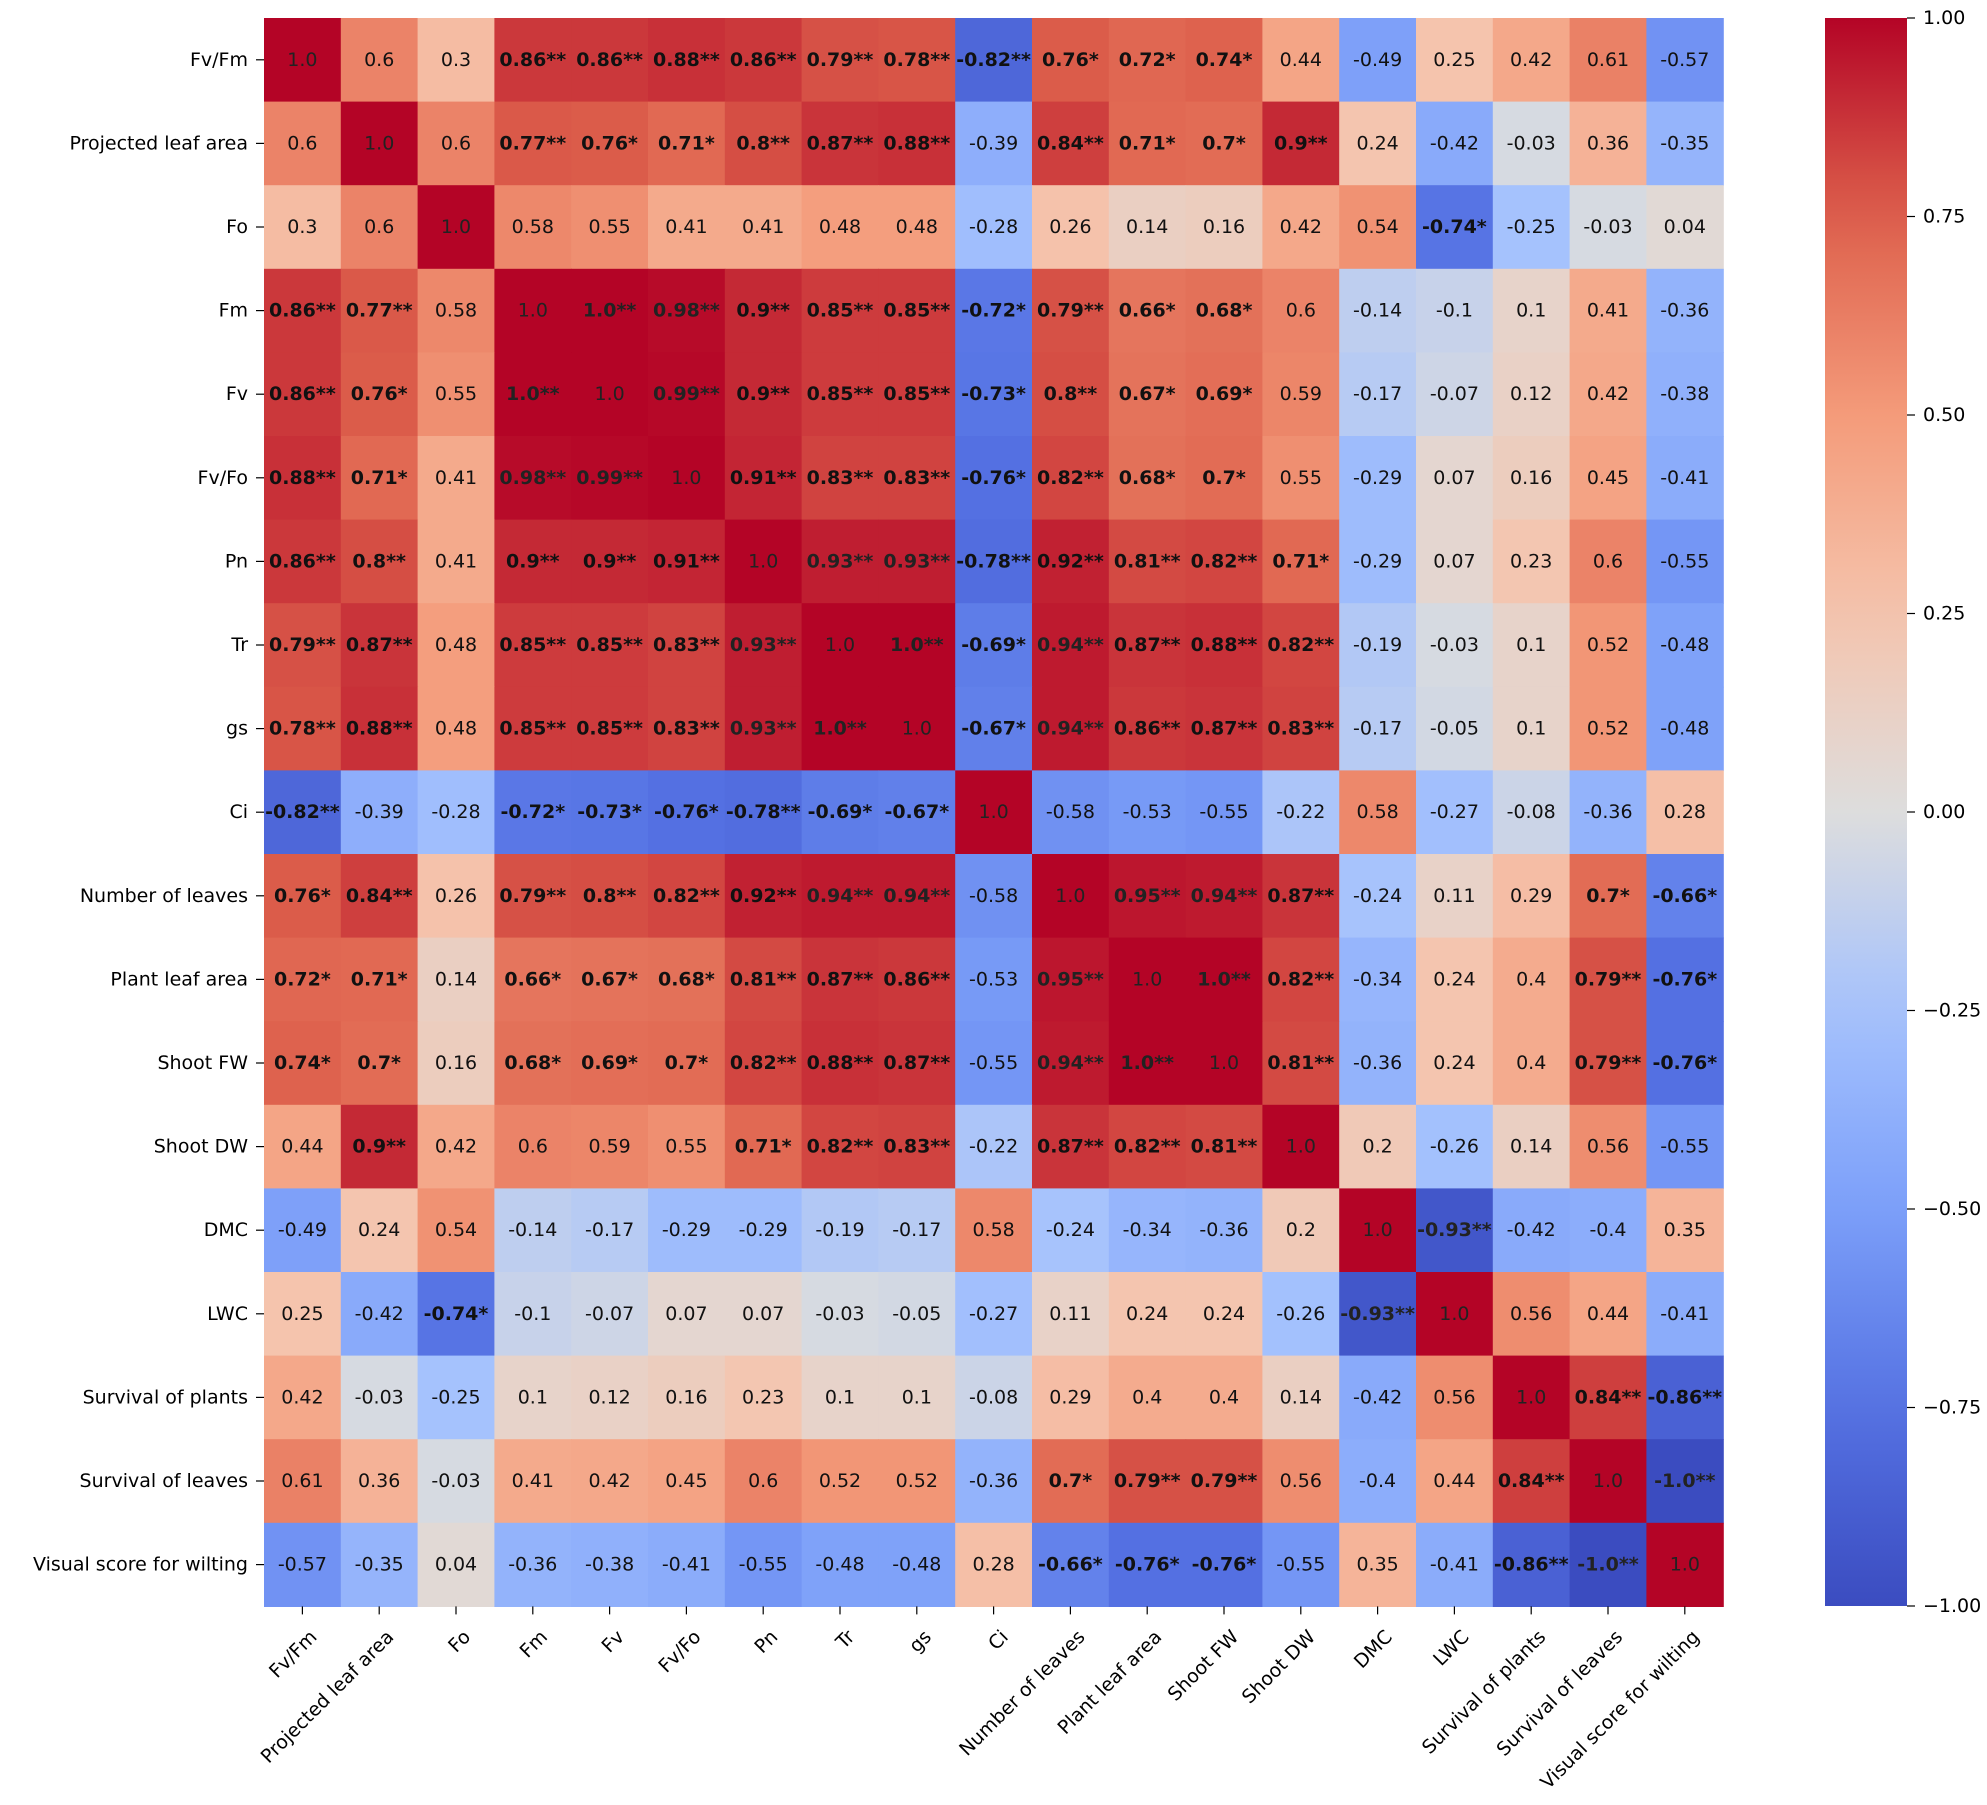 This screenshot has height=1805, width=1987. Describe the element at coordinates (1300, 561) in the screenshot. I see `cell-value-label: 0.71*` at that location.